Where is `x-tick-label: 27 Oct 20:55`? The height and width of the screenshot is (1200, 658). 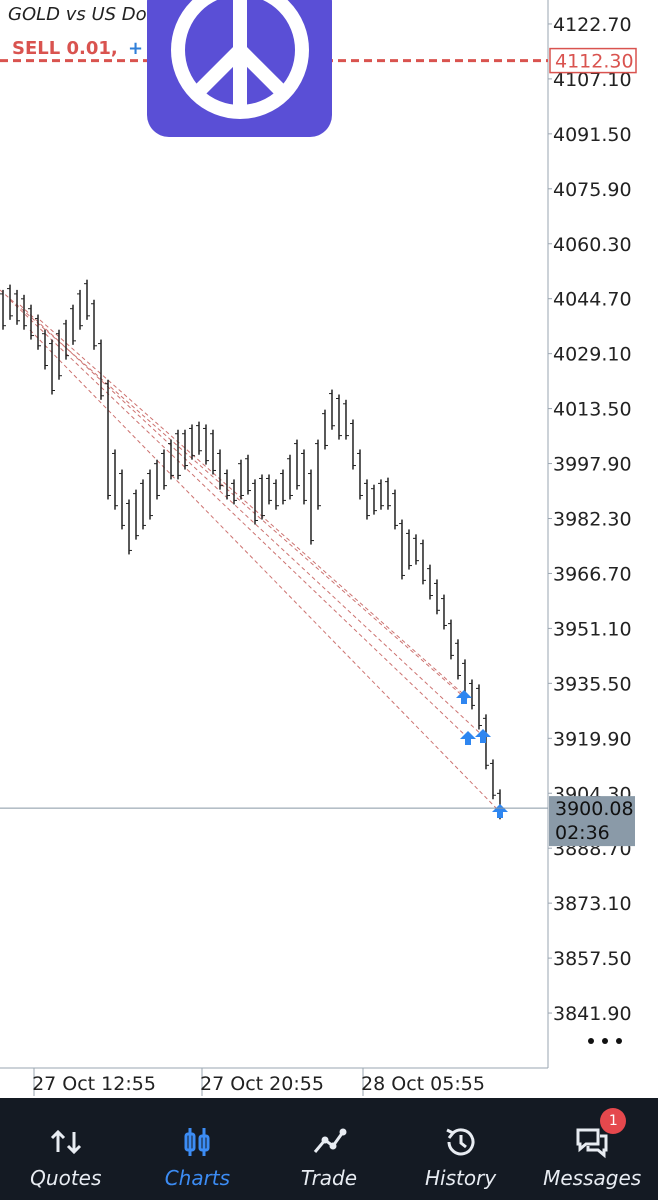 x-tick-label: 27 Oct 20:55 is located at coordinates (262, 1084).